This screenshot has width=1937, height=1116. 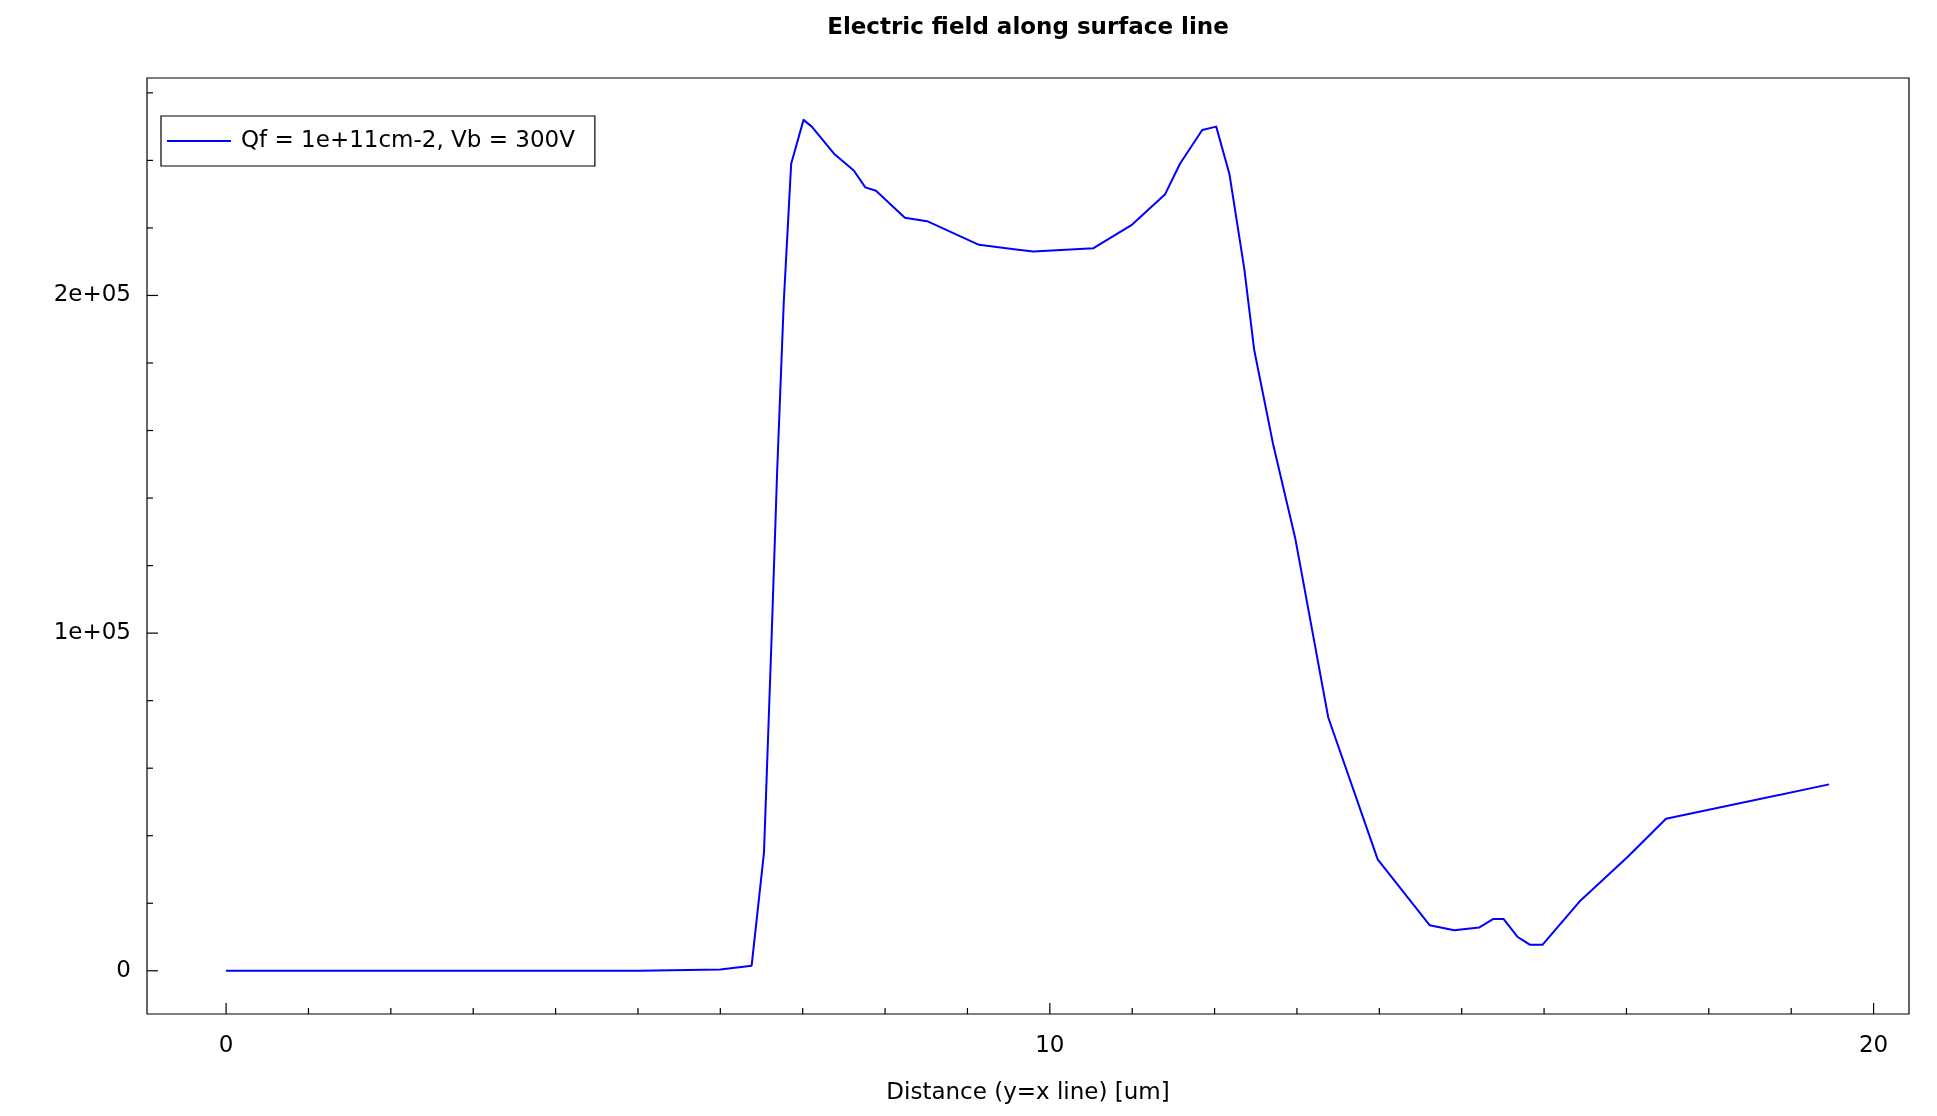 What do you see at coordinates (408, 138) in the screenshot?
I see `legend-label: Qf = 1e+11cm-2, Vb = 300V` at bounding box center [408, 138].